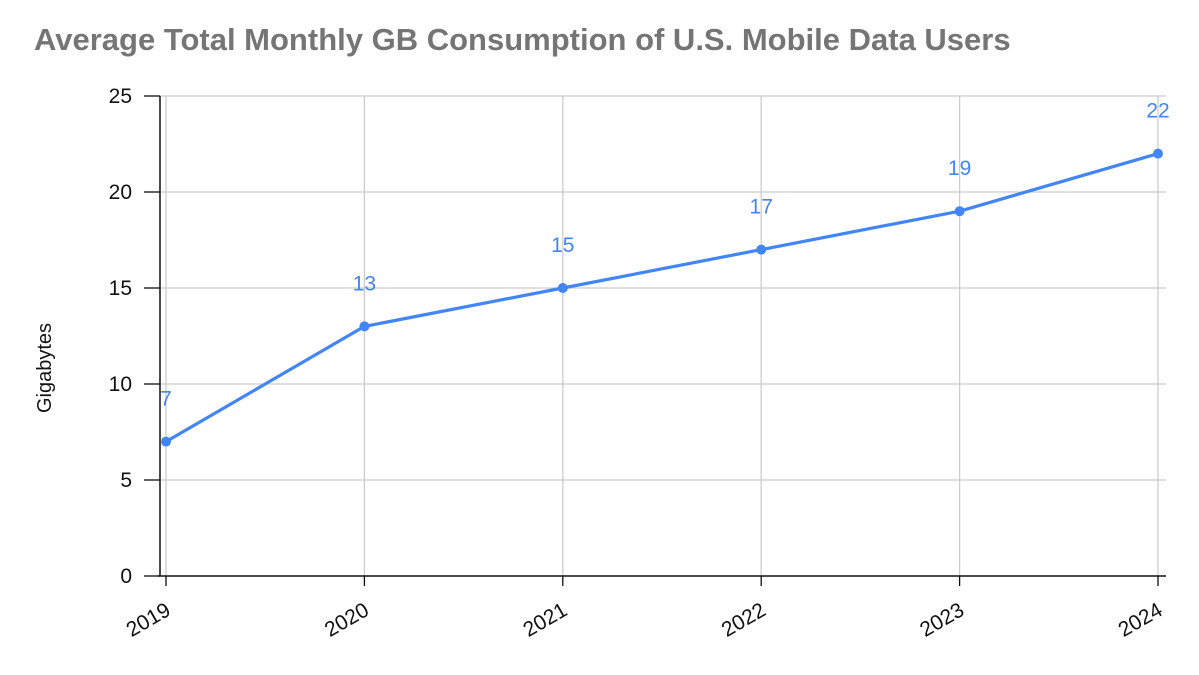 The image size is (1199, 675). What do you see at coordinates (545, 619) in the screenshot?
I see `x-tick-label: 2021` at bounding box center [545, 619].